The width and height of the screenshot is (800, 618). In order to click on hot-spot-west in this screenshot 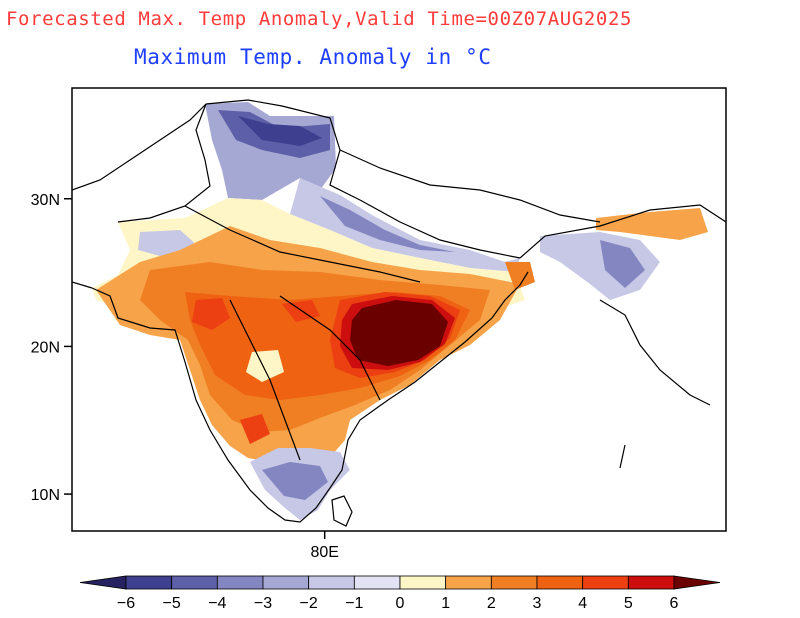, I will do `click(211, 314)`.